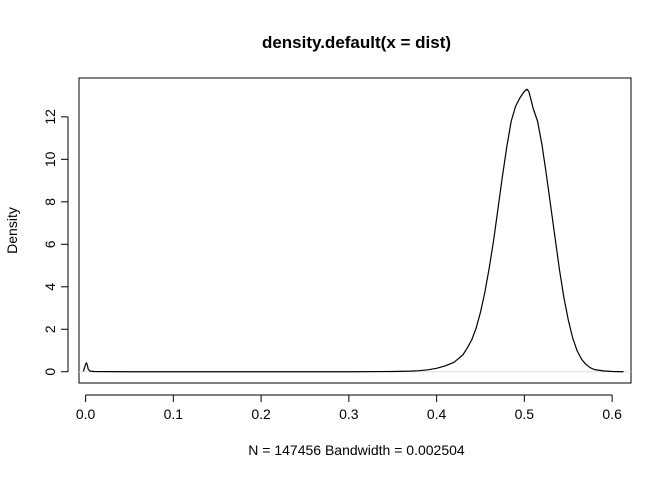  I want to click on y-tick-label: 12, so click(50, 117).